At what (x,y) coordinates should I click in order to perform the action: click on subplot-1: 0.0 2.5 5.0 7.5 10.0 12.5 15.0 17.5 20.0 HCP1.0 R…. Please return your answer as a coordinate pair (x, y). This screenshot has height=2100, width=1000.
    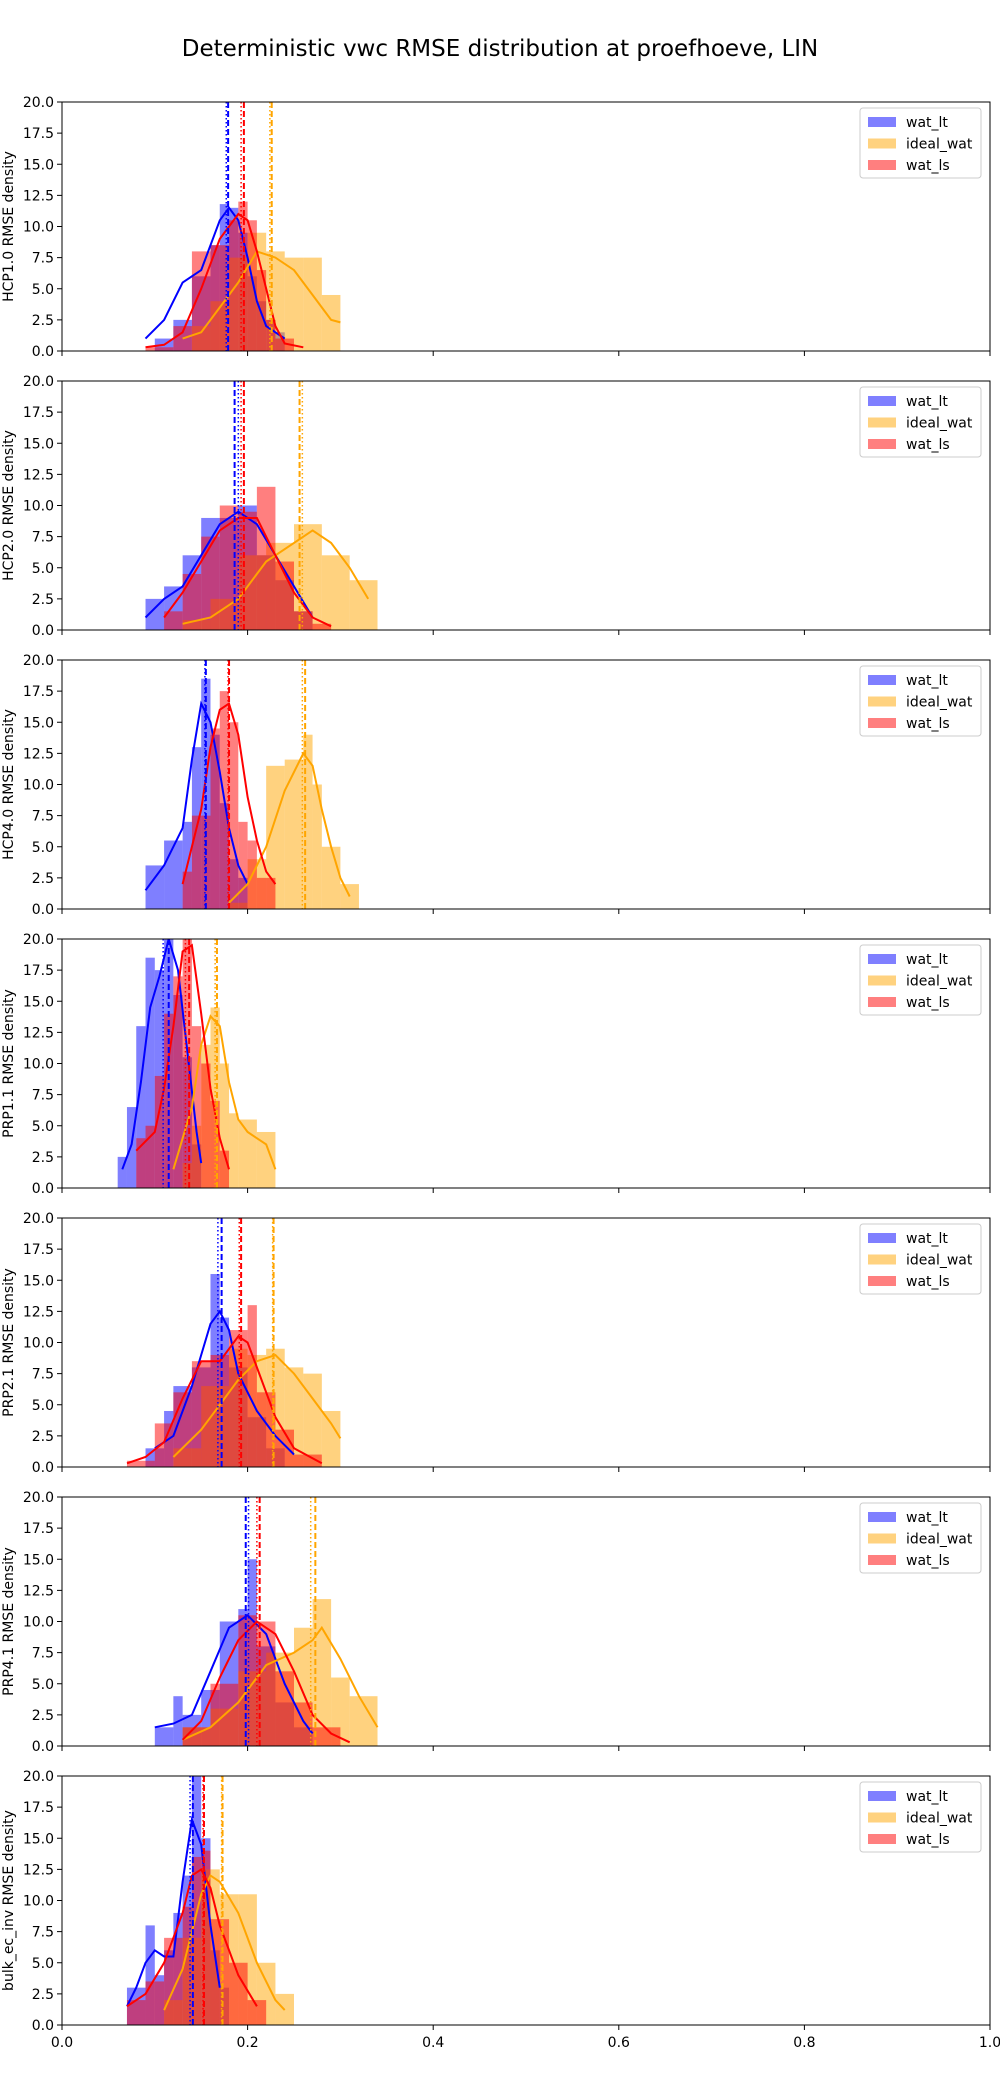
    Looking at the image, I should click on (496, 227).